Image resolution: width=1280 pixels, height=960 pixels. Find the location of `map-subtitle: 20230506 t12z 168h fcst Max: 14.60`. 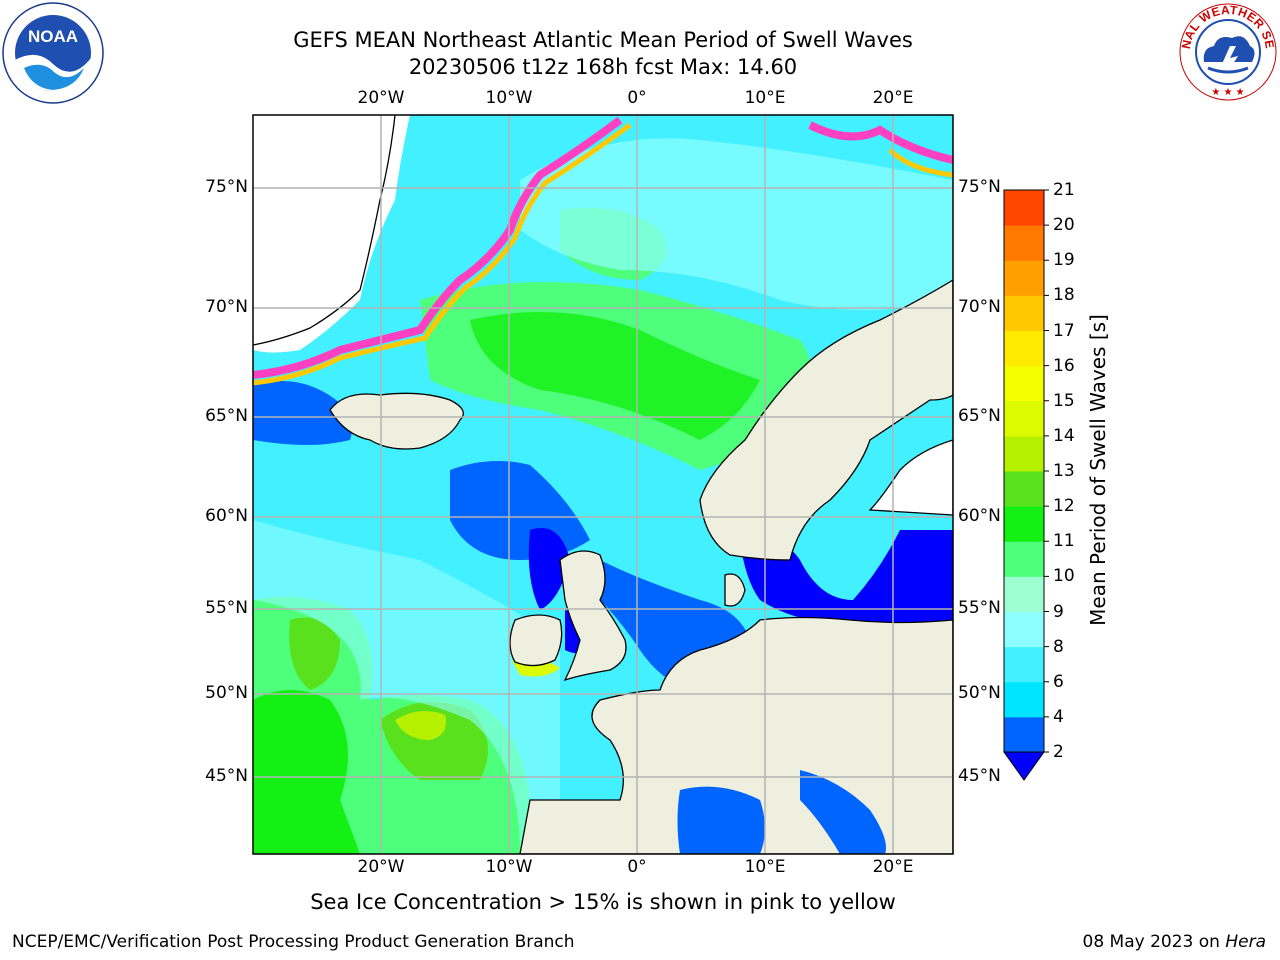

map-subtitle: 20230506 t12z 168h fcst Max: 14.60 is located at coordinates (603, 67).